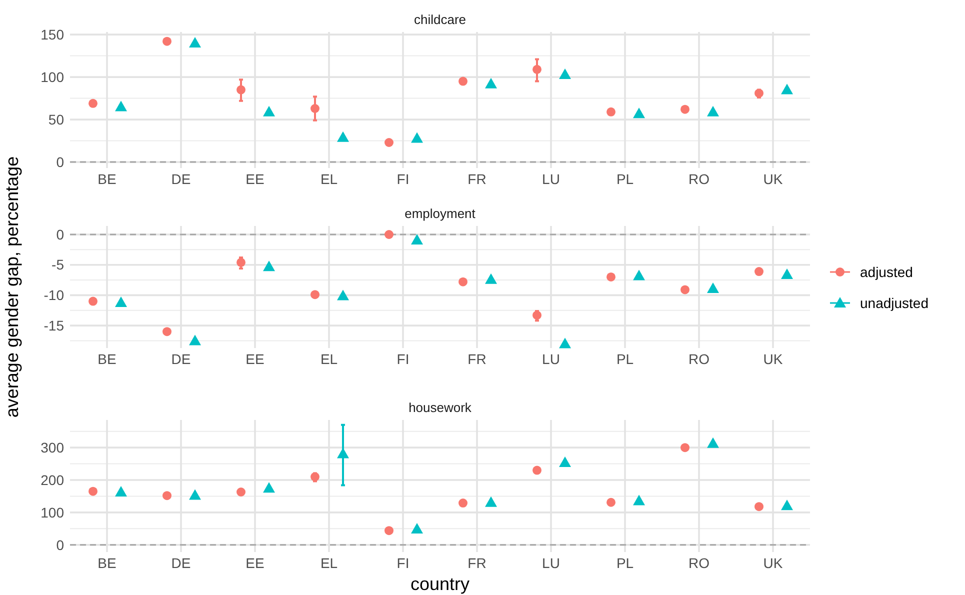 The width and height of the screenshot is (965, 595). What do you see at coordinates (54, 325) in the screenshot?
I see `y-tick-label: -15` at bounding box center [54, 325].